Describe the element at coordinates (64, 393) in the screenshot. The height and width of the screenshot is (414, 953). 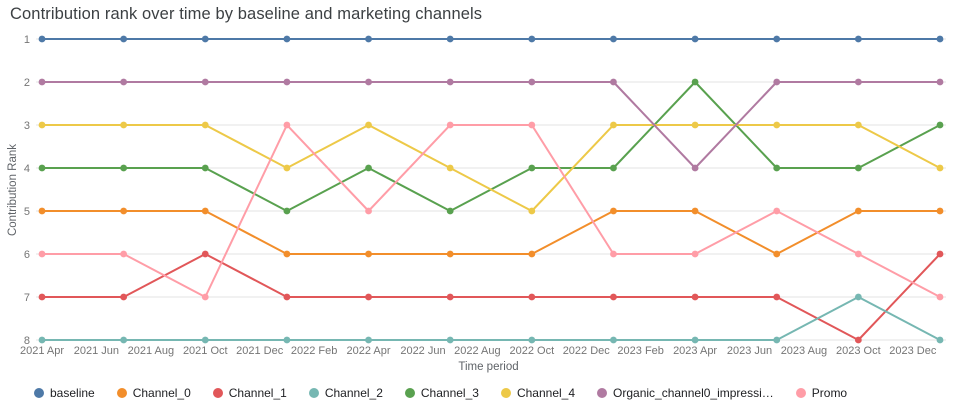
I see `legend-item-baseline: baseline` at that location.